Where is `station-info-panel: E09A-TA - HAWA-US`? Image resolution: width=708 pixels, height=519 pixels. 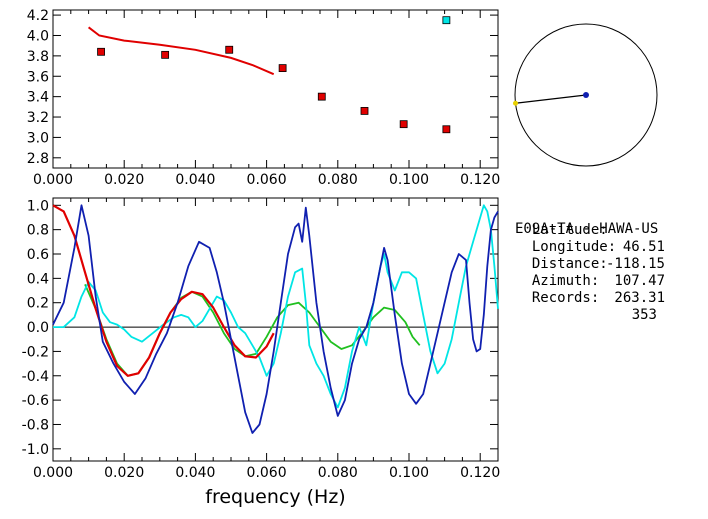 station-info-panel: E09A-TA - HAWA-US is located at coordinates (586, 221).